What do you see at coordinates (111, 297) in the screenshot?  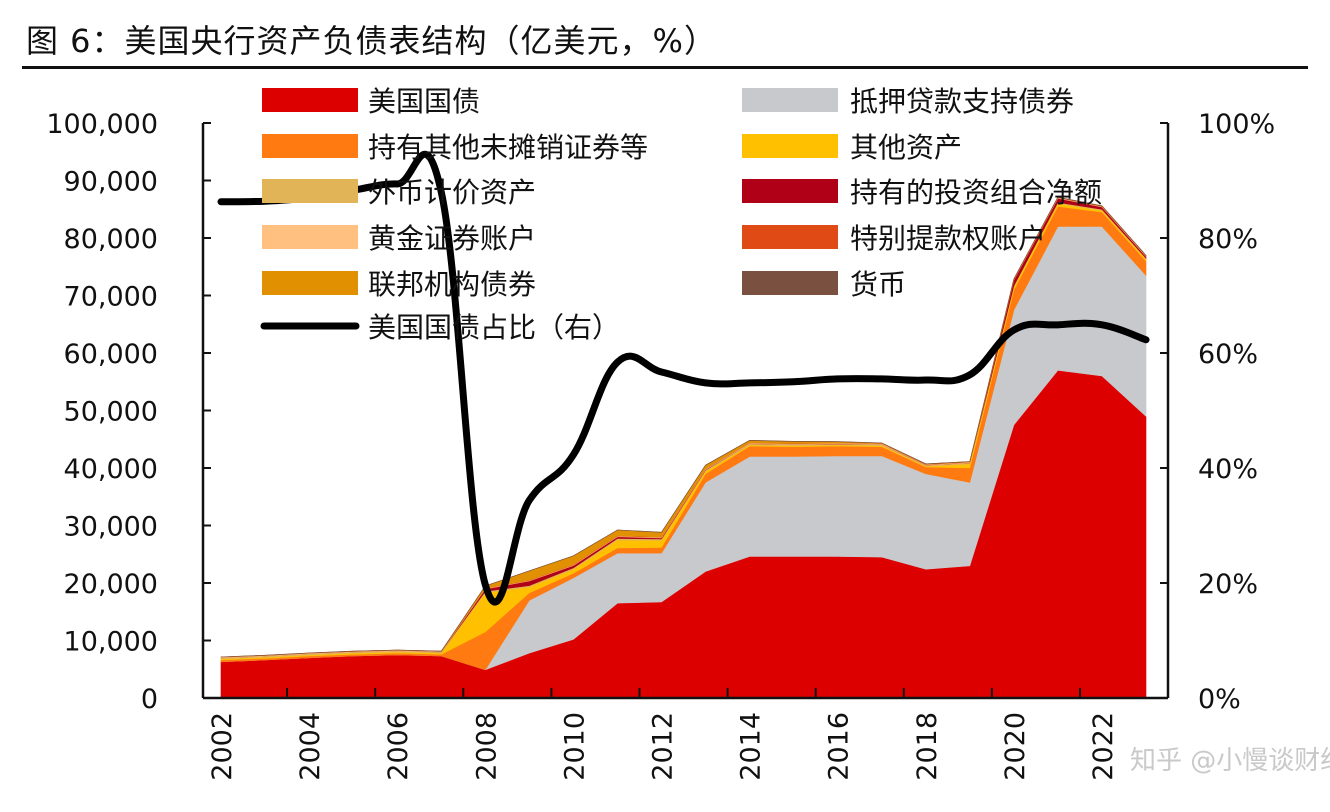 I see `y-tick-label: 70,000` at bounding box center [111, 297].